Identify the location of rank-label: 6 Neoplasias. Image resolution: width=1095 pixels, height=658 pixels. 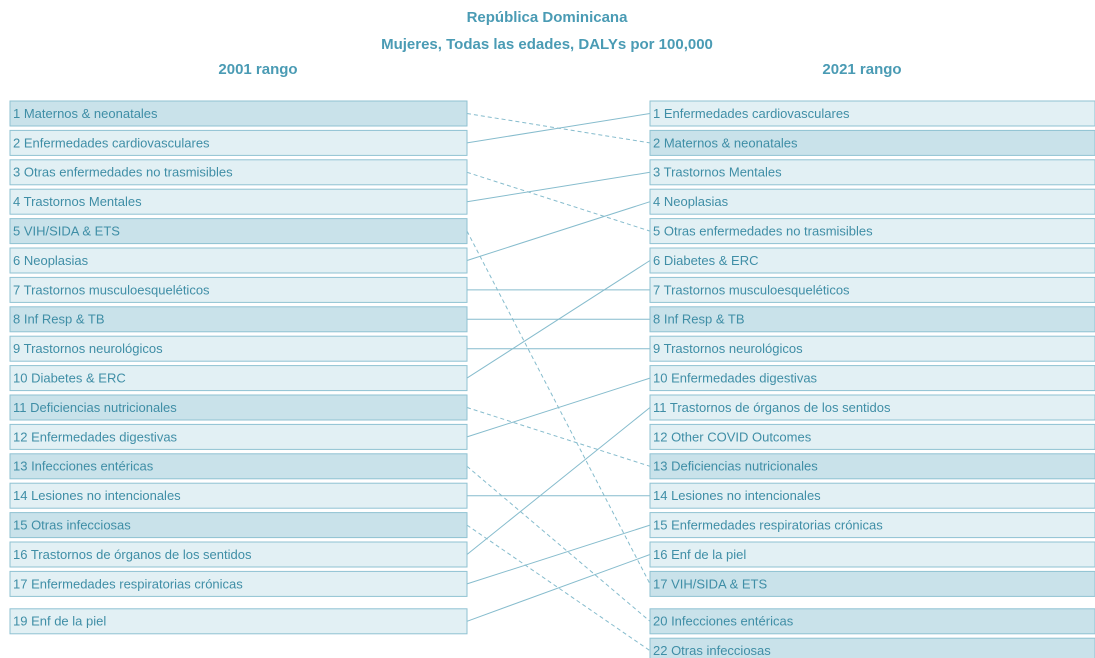
(51, 260).